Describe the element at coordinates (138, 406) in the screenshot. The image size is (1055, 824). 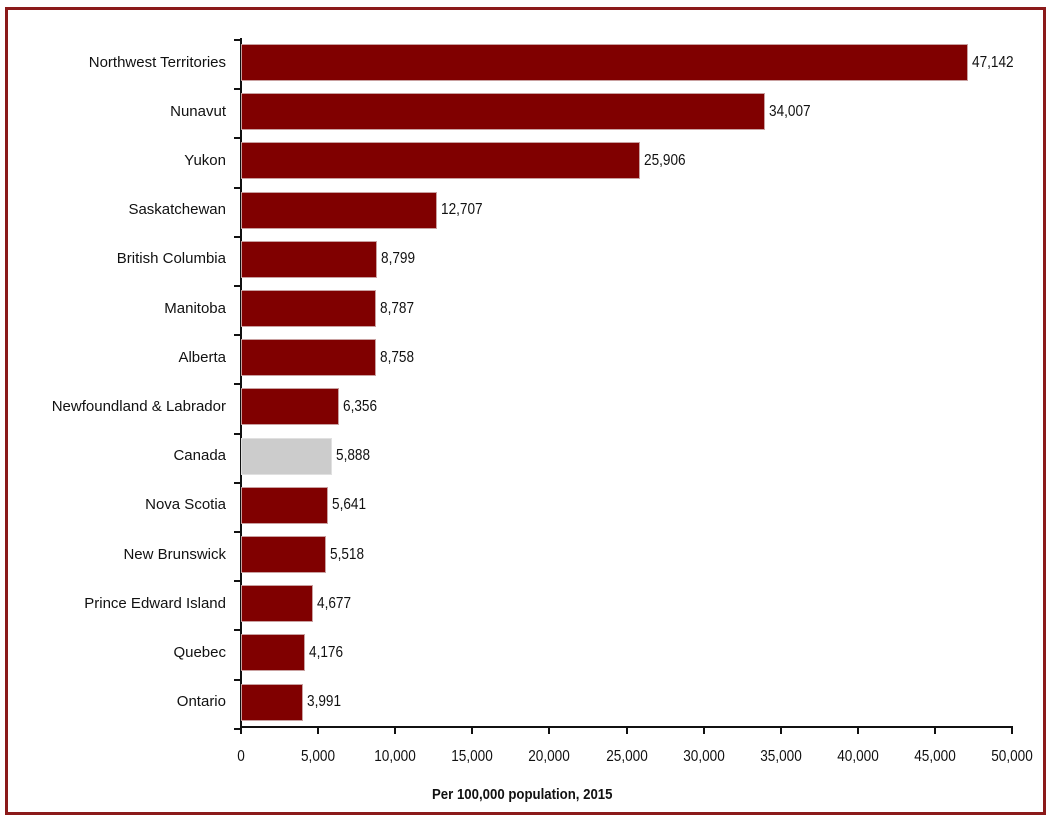
I see `category-label: Newfoundland & Labrador` at that location.